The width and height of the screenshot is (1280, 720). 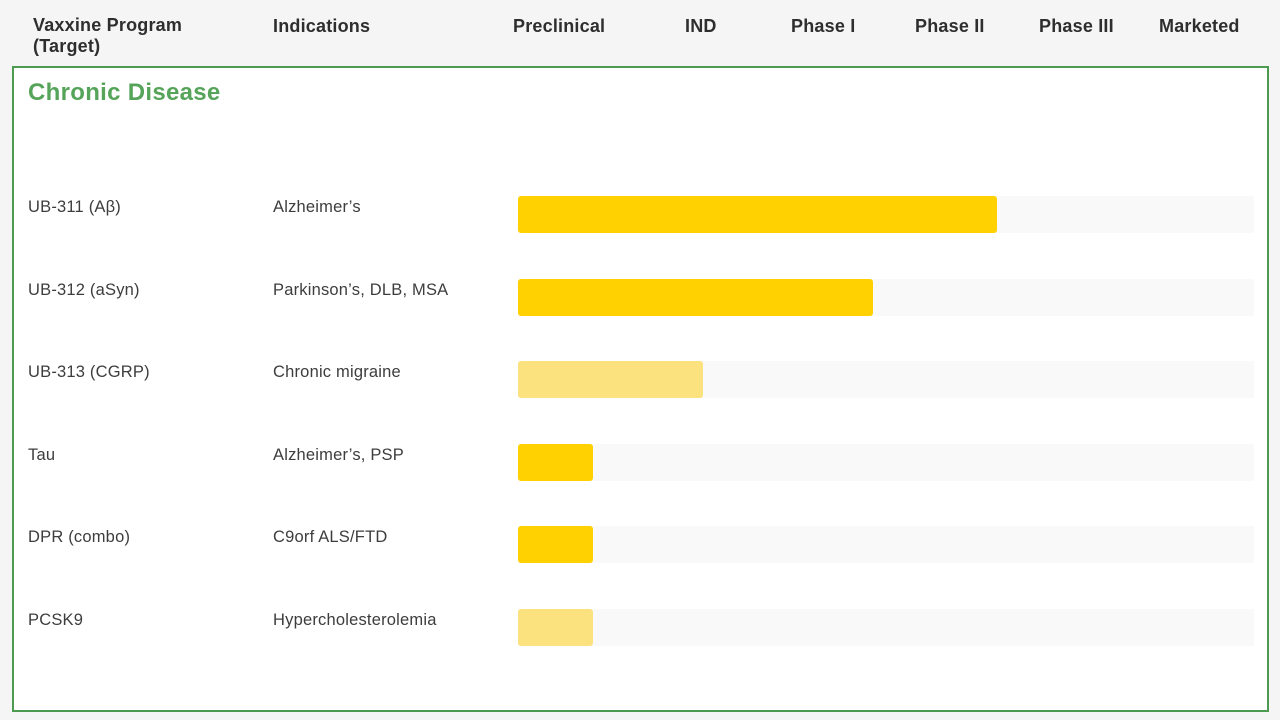 What do you see at coordinates (559, 26) in the screenshot?
I see `header-col-preclinical: Preclinical` at bounding box center [559, 26].